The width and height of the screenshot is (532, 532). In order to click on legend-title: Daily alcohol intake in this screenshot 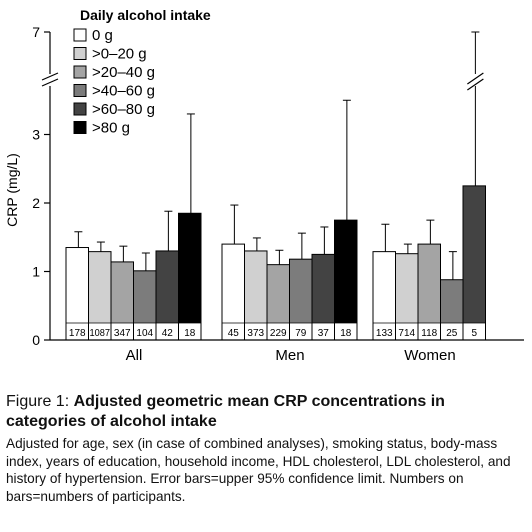, I will do `click(145, 15)`.